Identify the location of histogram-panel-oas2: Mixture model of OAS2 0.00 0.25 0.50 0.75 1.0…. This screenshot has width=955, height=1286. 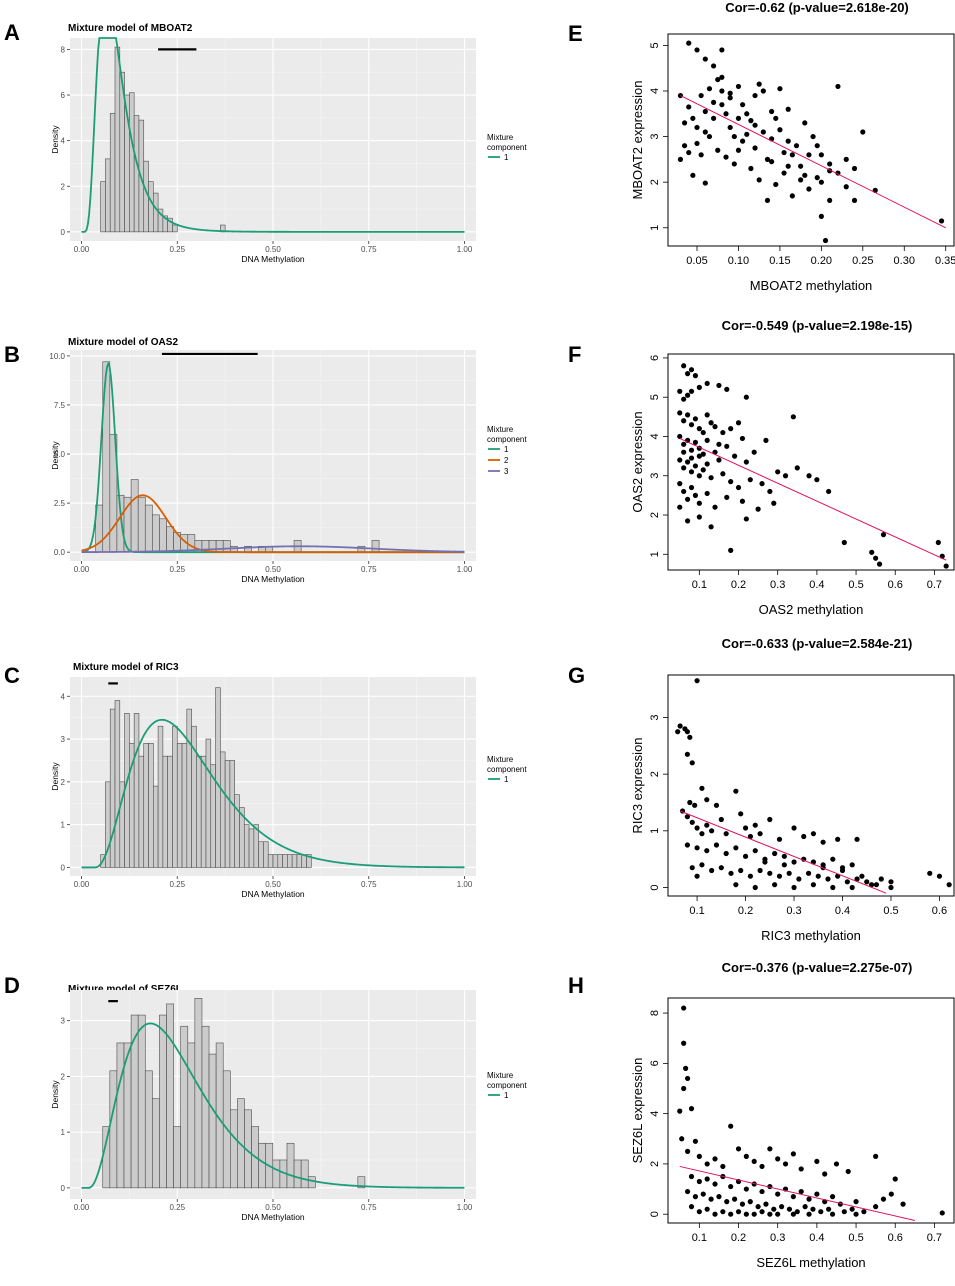
(288, 460).